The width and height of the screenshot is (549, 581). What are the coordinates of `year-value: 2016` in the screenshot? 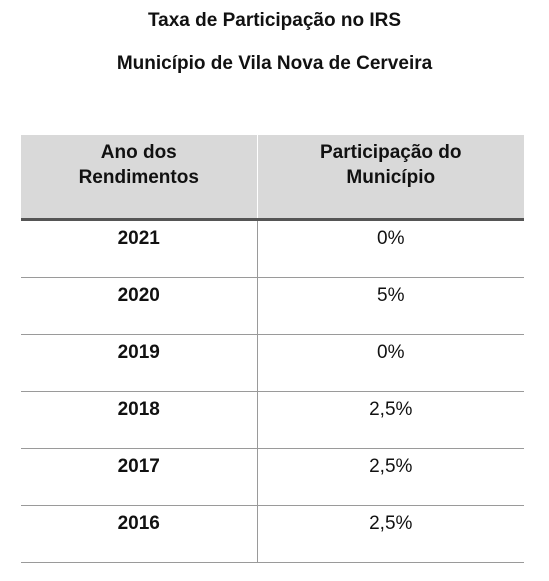 It's located at (138, 523).